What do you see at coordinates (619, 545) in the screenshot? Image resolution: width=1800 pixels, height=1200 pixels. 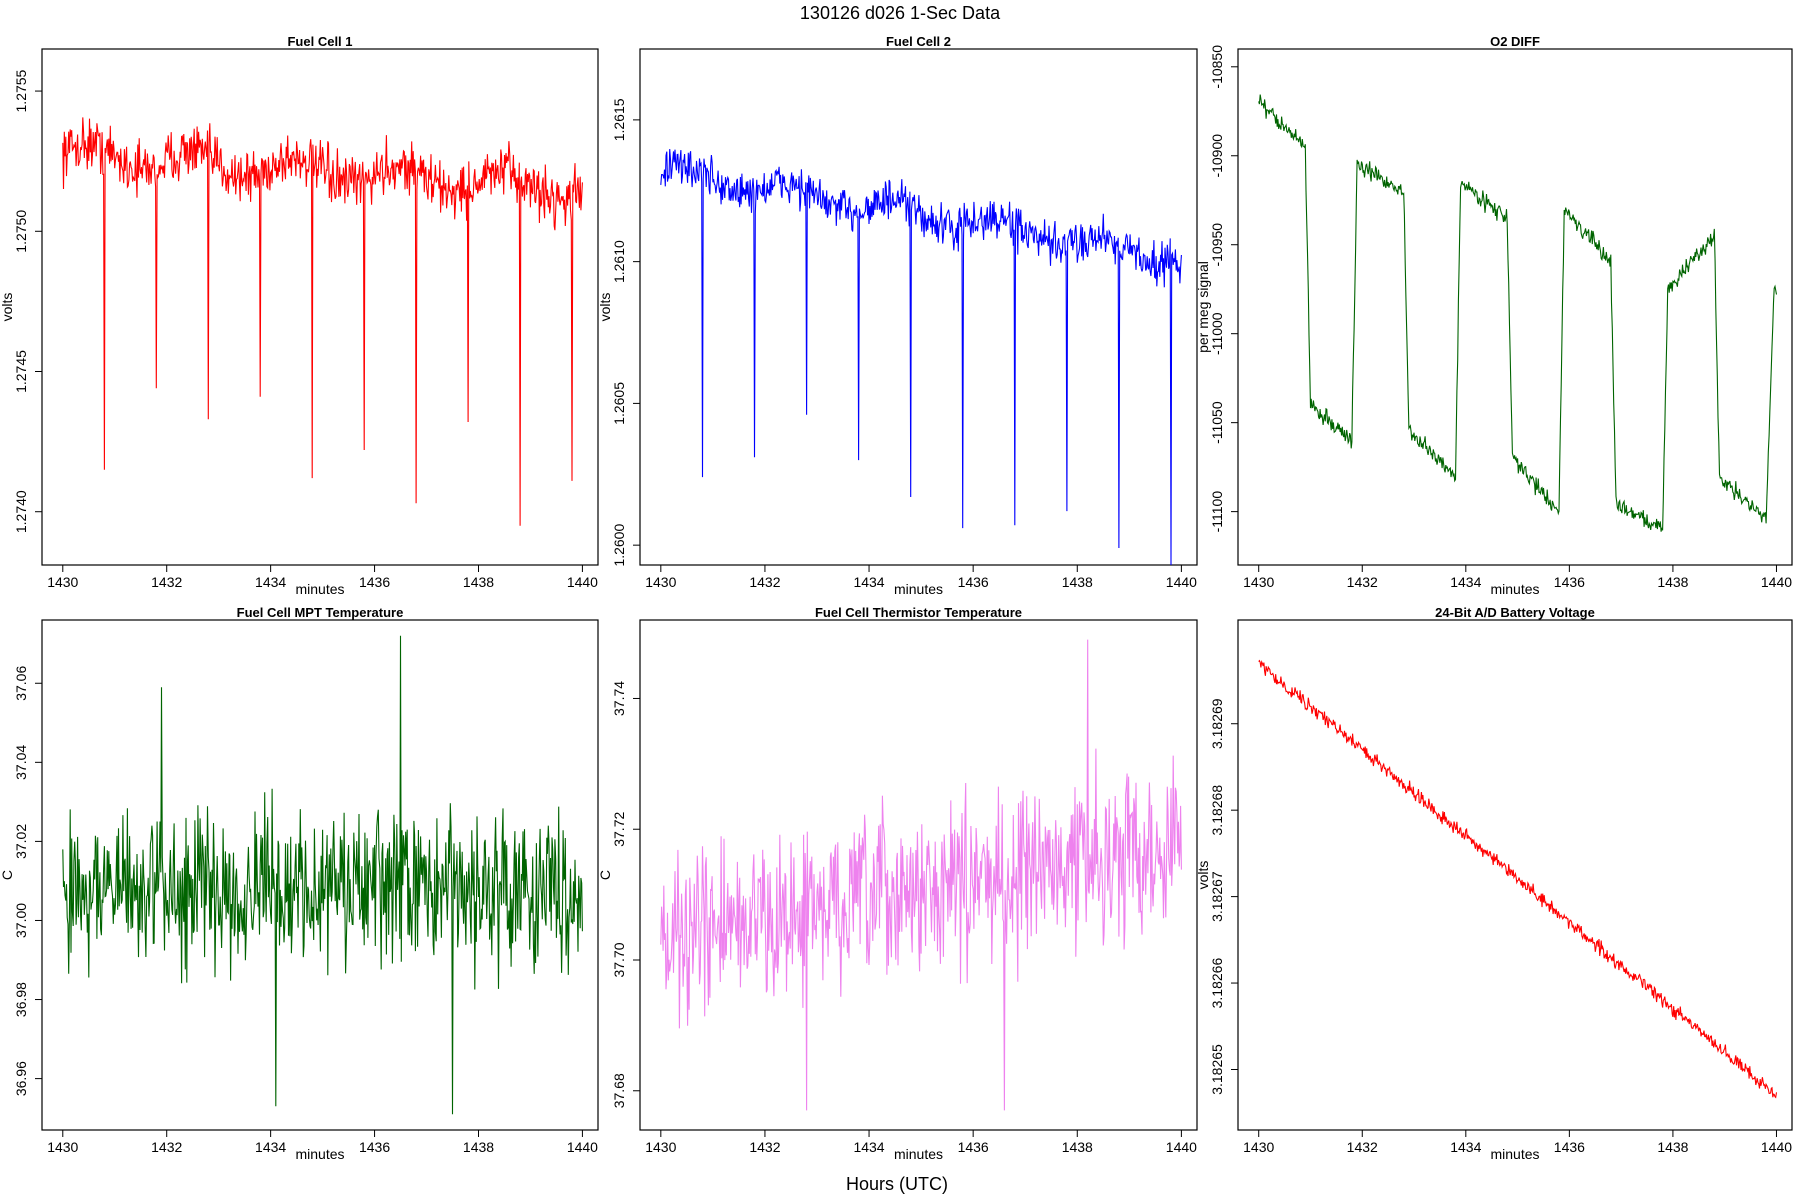 I see `y-tick-label: 1.2600` at bounding box center [619, 545].